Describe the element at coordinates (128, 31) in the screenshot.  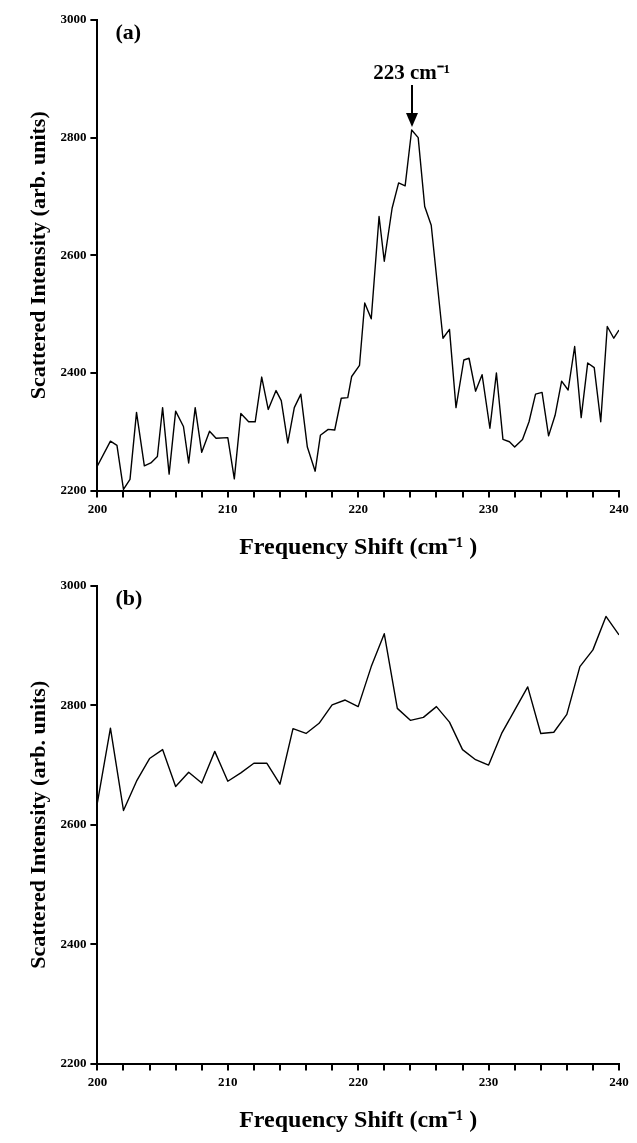
I see `annotation: (a)` at that location.